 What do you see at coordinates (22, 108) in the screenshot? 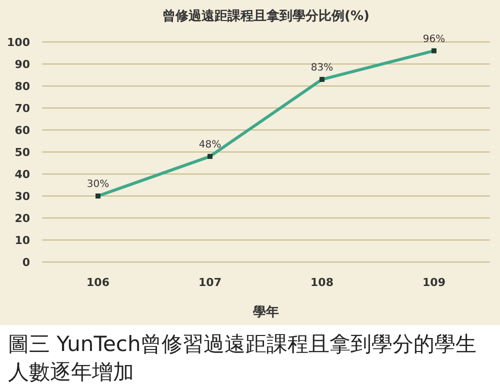
I see `y-tick-label: 70` at bounding box center [22, 108].